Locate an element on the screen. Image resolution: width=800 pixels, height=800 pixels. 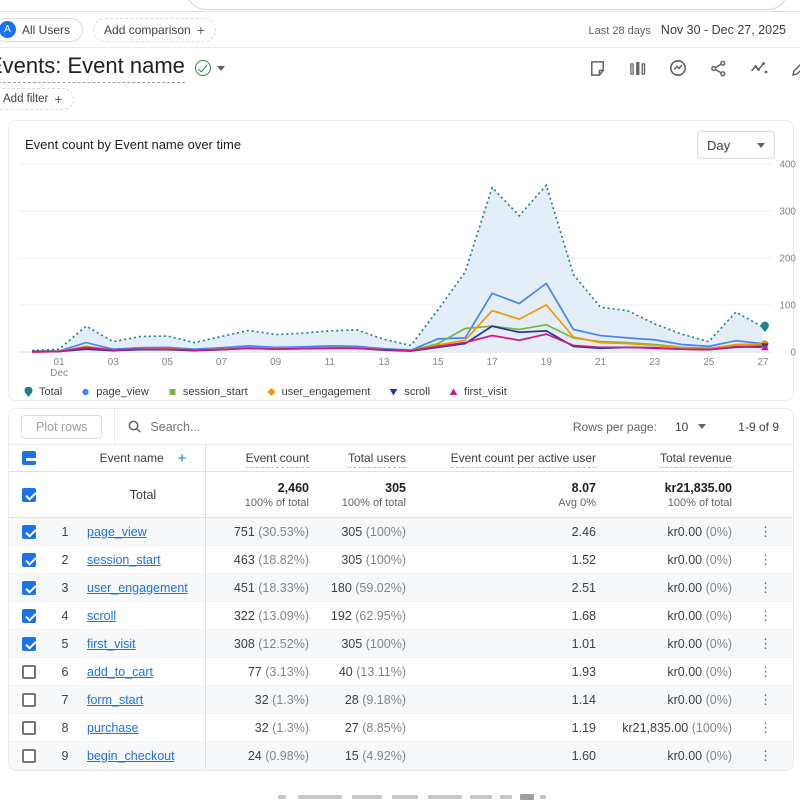
total-per-active-user: 8.07 is located at coordinates (583, 487).